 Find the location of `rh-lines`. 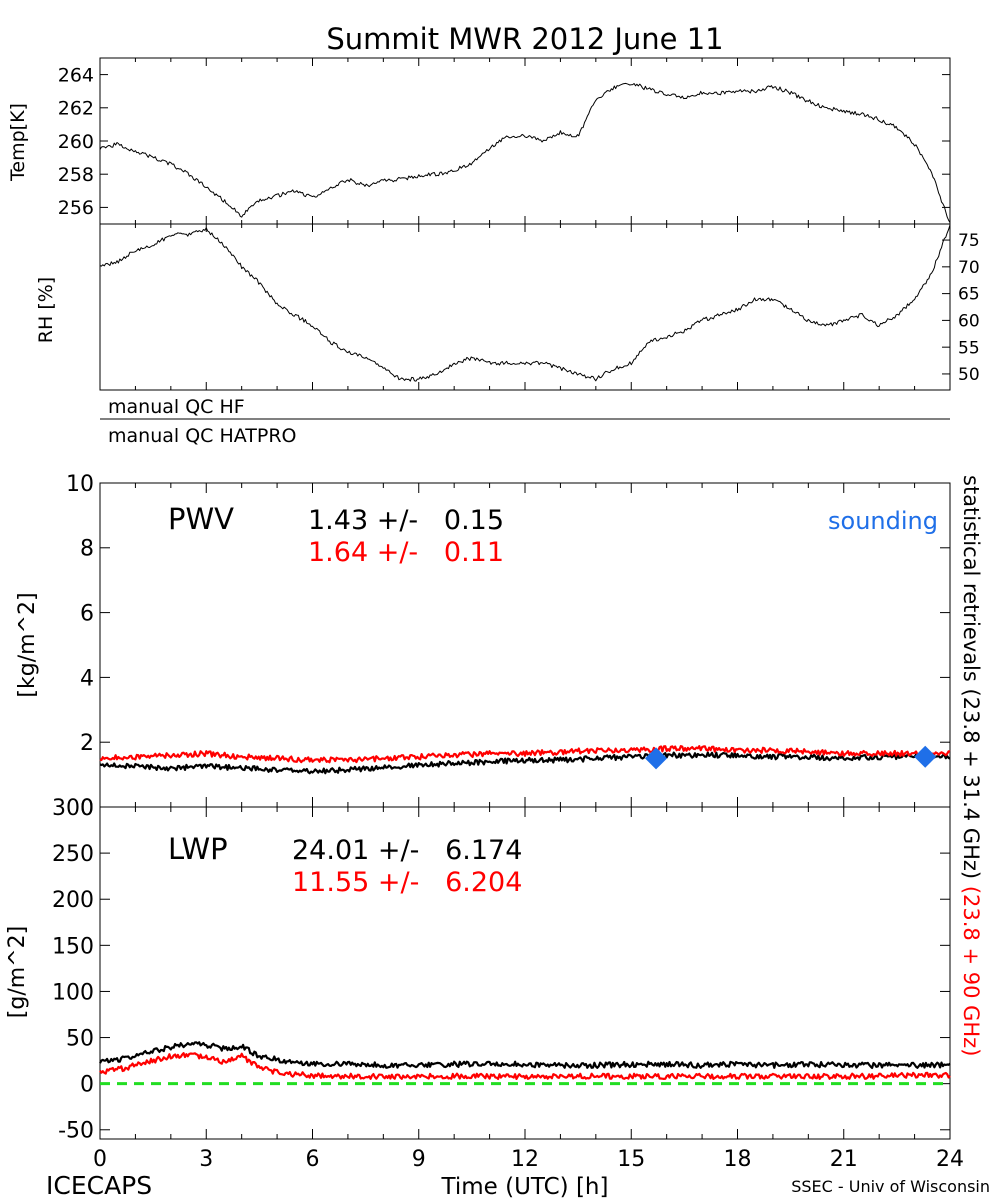

rh-lines is located at coordinates (525, 303).